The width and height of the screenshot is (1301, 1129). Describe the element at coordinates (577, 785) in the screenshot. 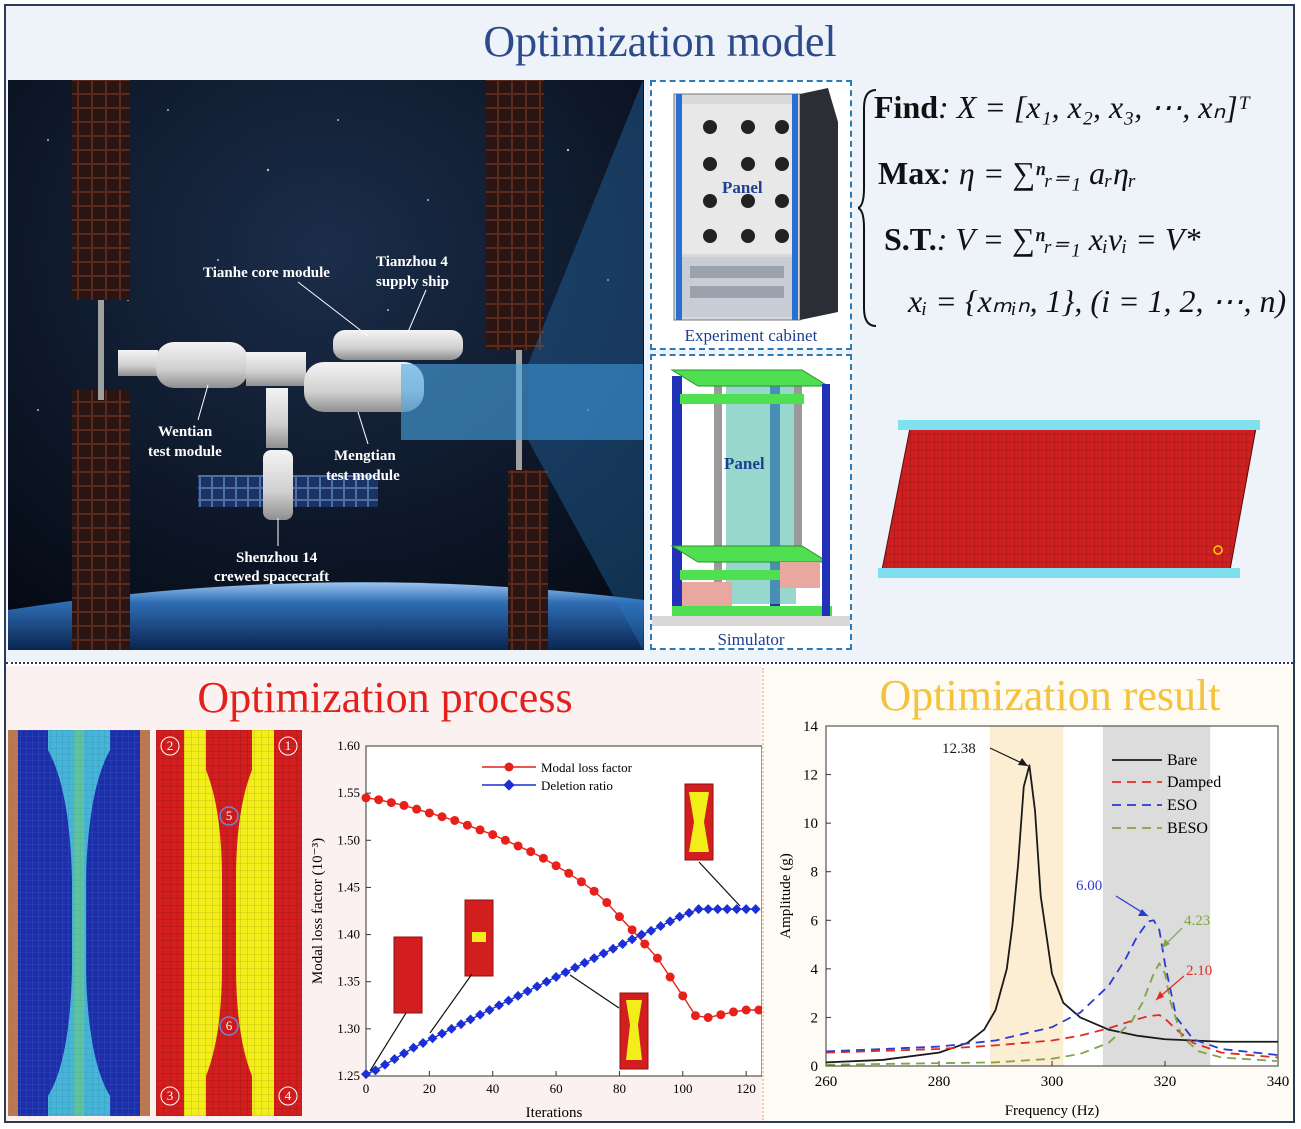

I see `legend-deletion-ratio: Deletion ratio` at that location.